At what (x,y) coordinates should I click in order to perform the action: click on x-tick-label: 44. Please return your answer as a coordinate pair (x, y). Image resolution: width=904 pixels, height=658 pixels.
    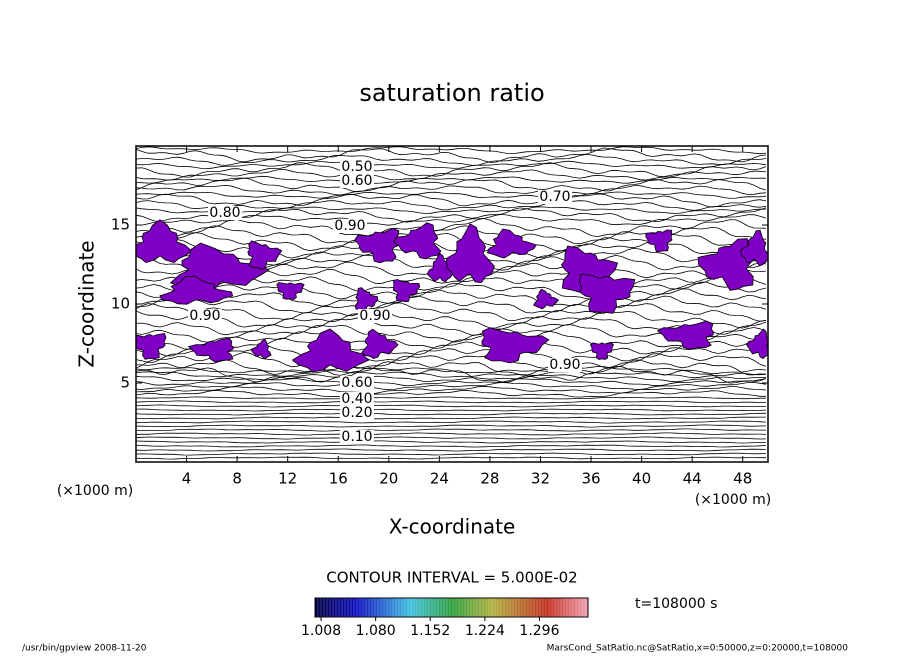
    Looking at the image, I should click on (692, 479).